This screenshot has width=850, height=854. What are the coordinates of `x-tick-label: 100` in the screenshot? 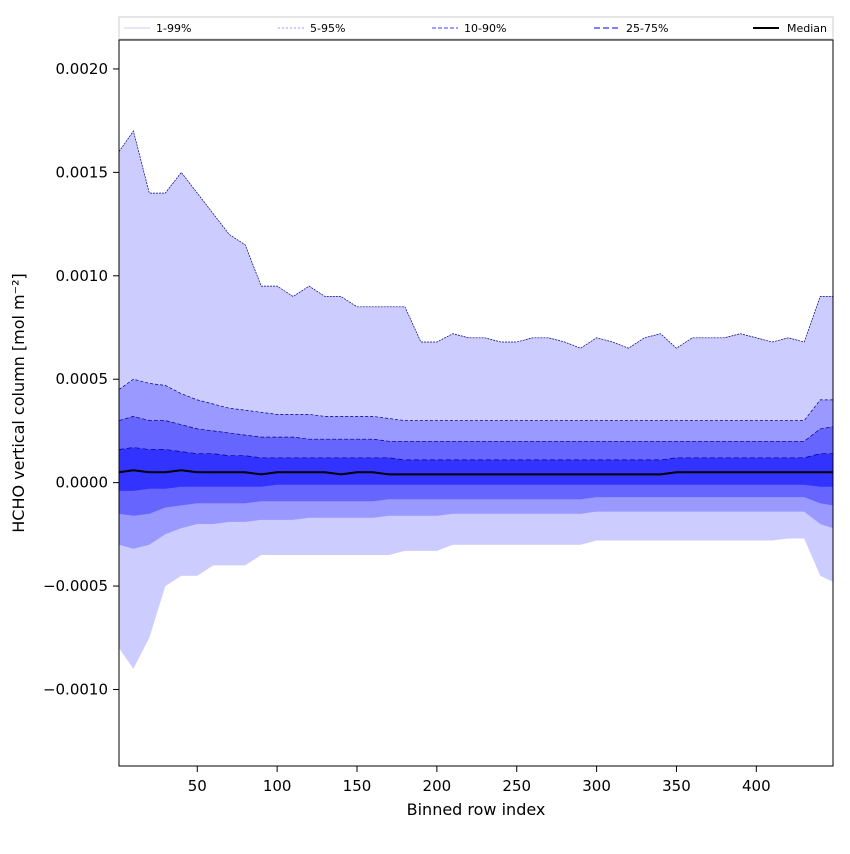 It's located at (277, 786).